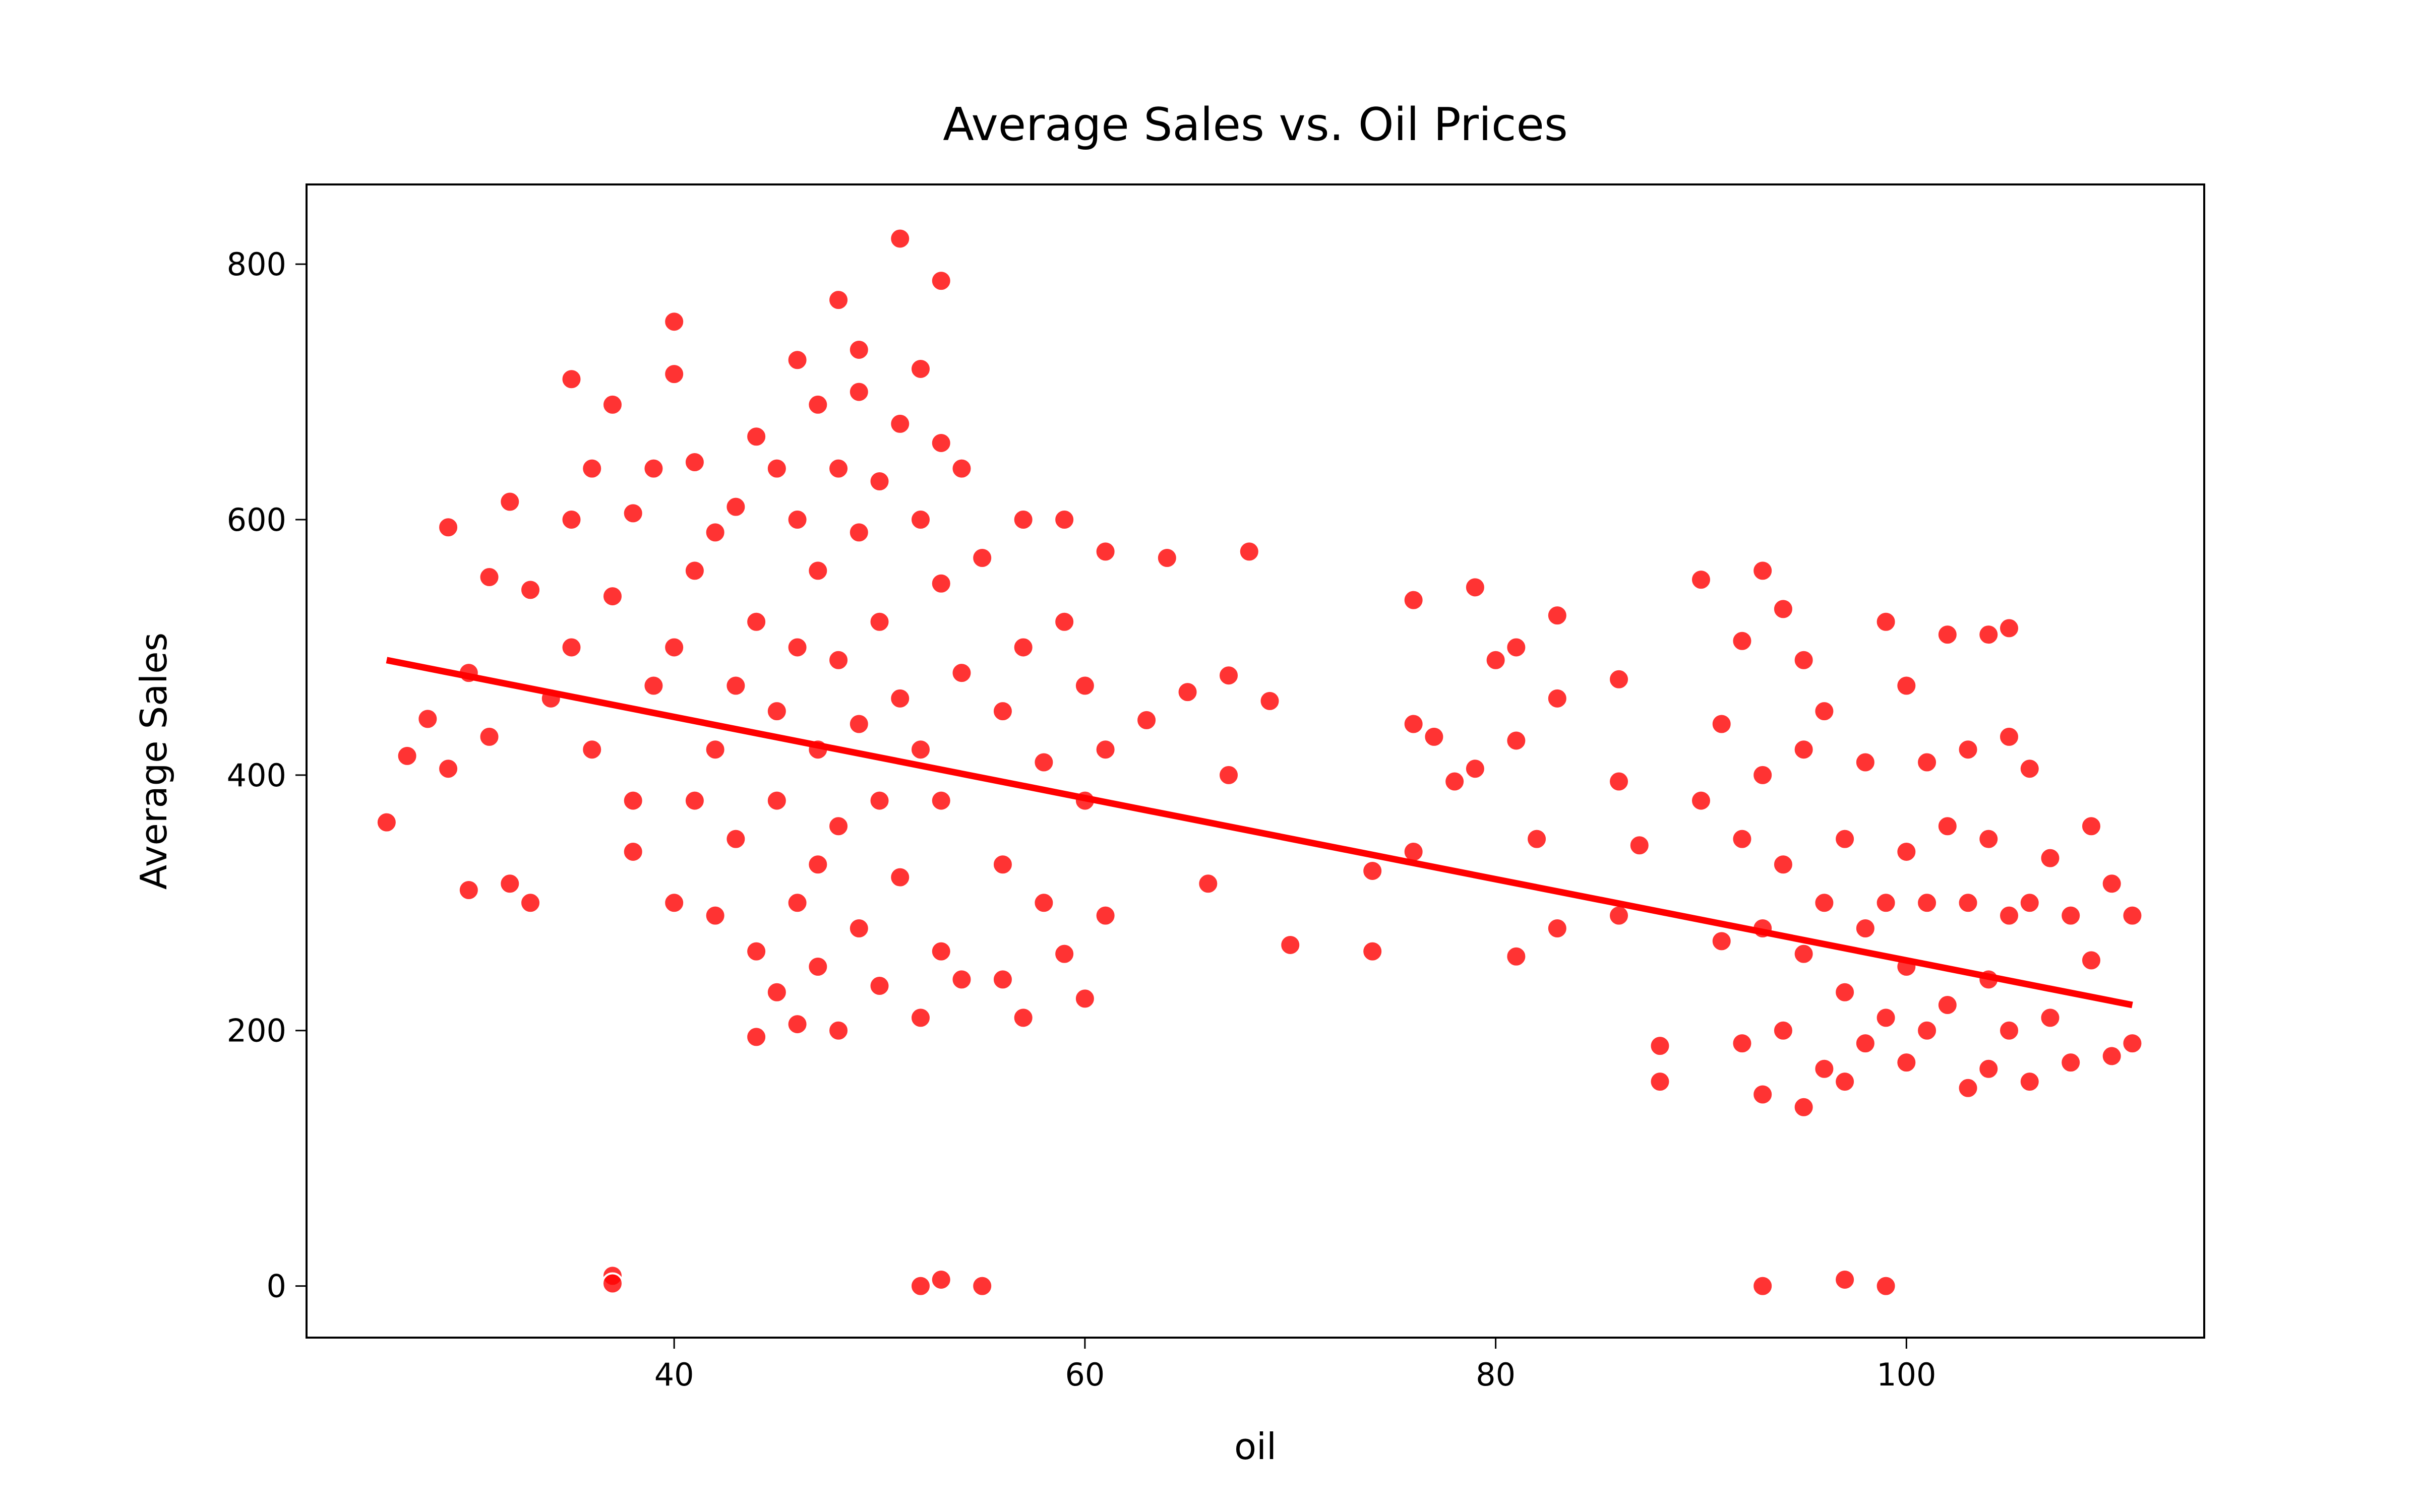 The height and width of the screenshot is (1512, 2420). I want to click on chart-title: Average Sales vs. Oil Prices, so click(1255, 124).